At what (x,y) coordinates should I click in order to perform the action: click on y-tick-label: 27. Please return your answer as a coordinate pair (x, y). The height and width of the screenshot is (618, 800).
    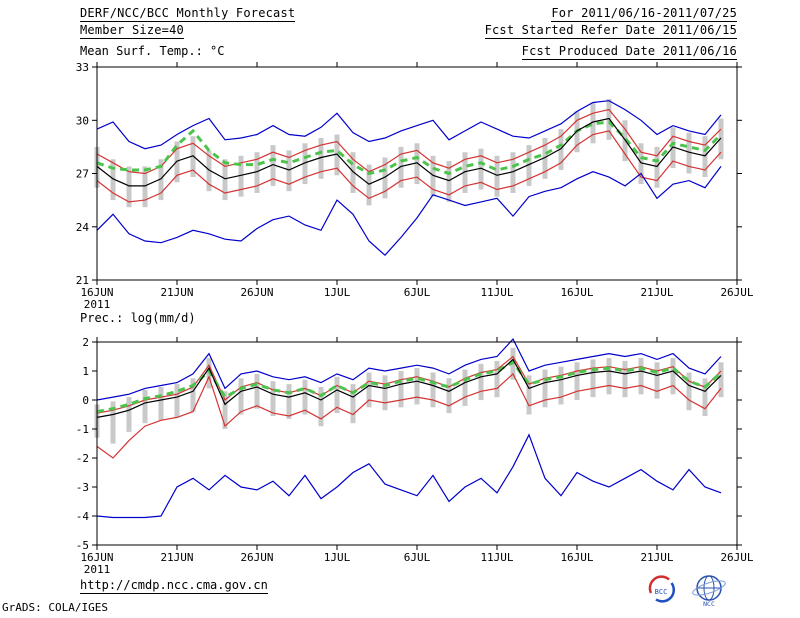
    Looking at the image, I should click on (82, 174).